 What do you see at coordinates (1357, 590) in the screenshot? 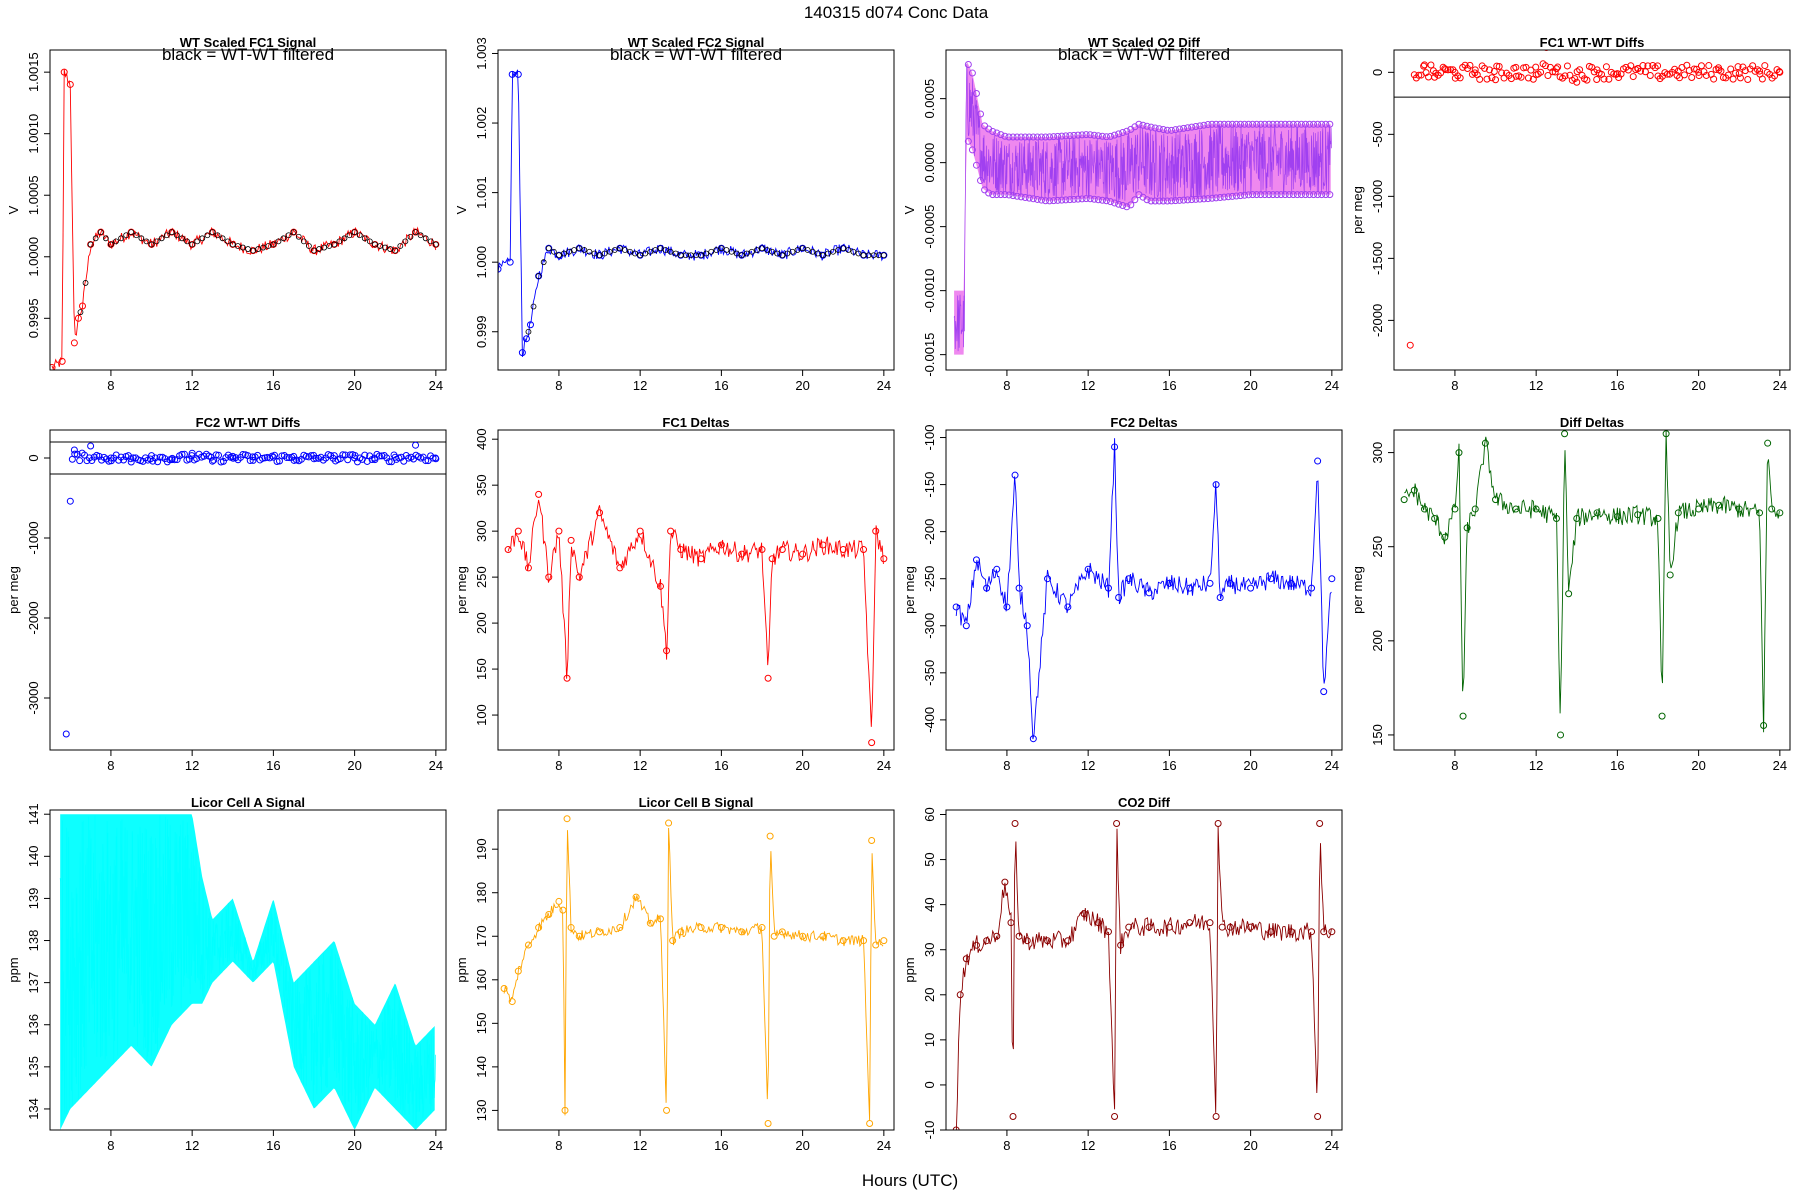
I see `y-axis-label: per meg` at bounding box center [1357, 590].